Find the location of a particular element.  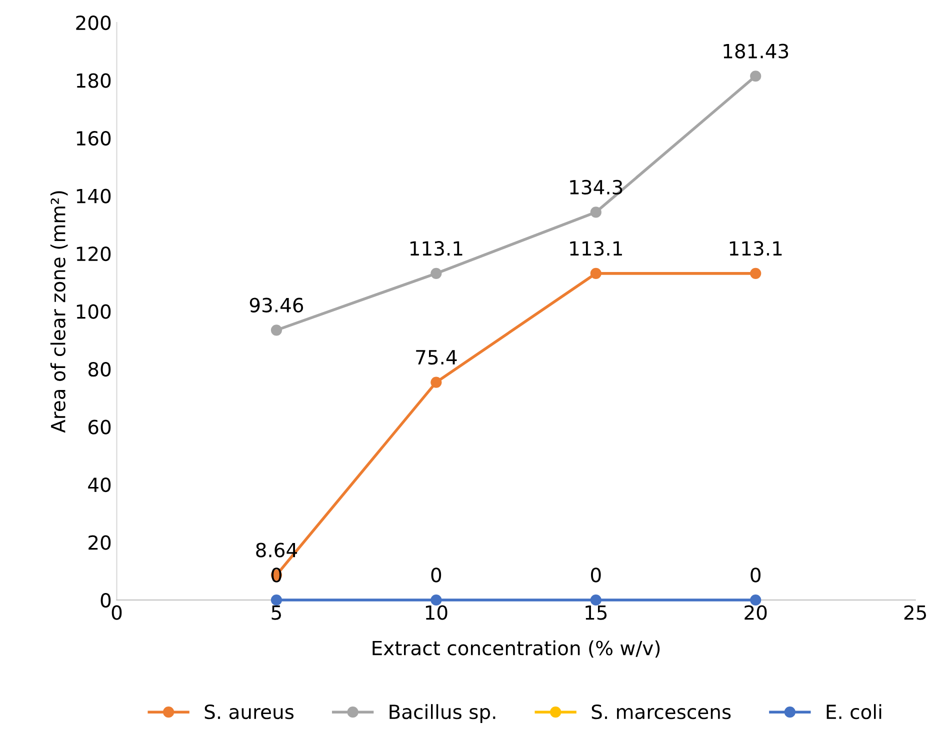

x-tick-label: 5 is located at coordinates (276, 612).